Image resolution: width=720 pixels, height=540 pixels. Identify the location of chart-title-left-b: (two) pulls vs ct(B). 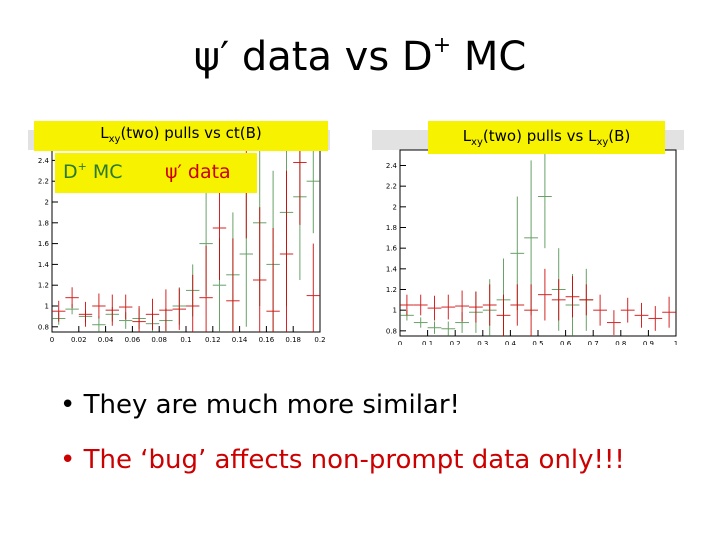
(191, 133).